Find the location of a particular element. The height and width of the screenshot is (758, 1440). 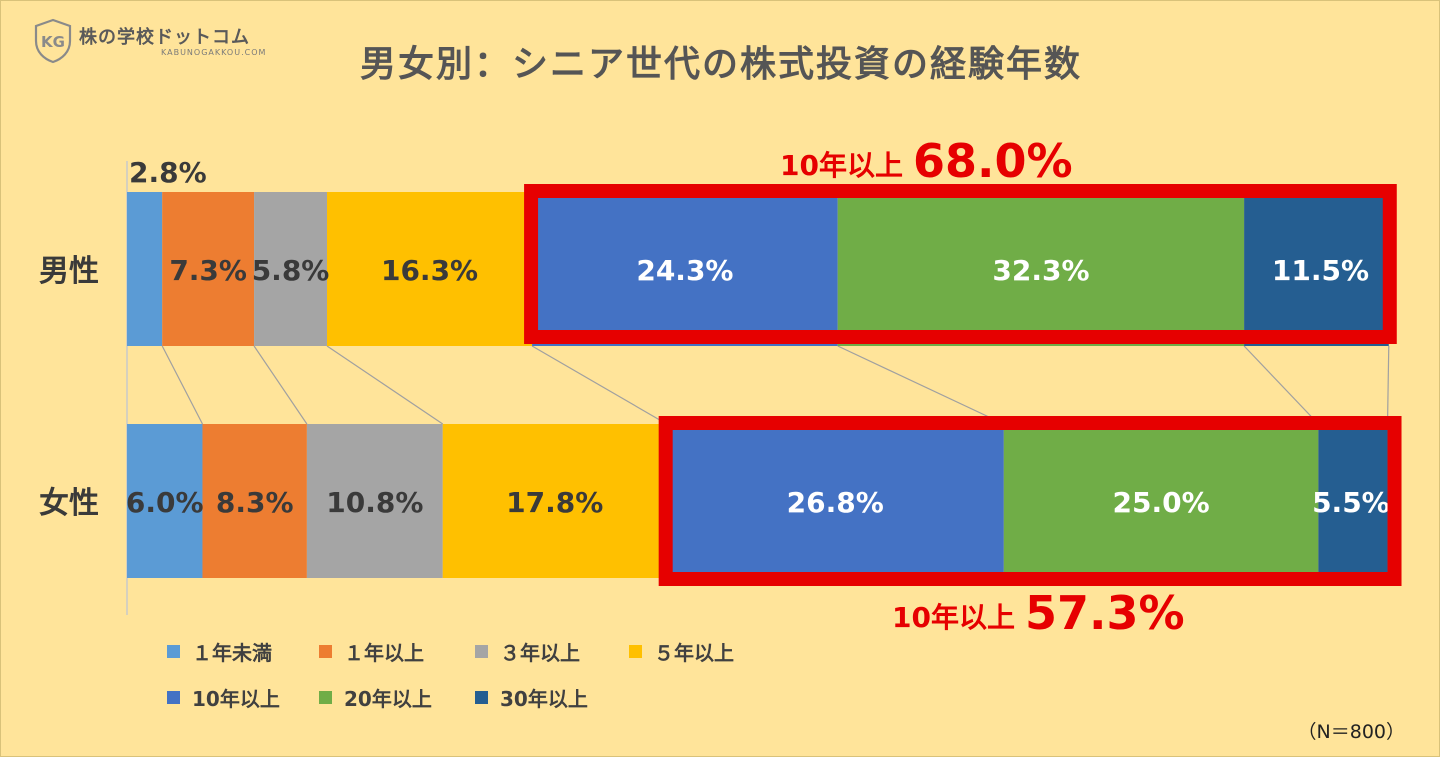

legend-label: ５年以上 is located at coordinates (694, 653).